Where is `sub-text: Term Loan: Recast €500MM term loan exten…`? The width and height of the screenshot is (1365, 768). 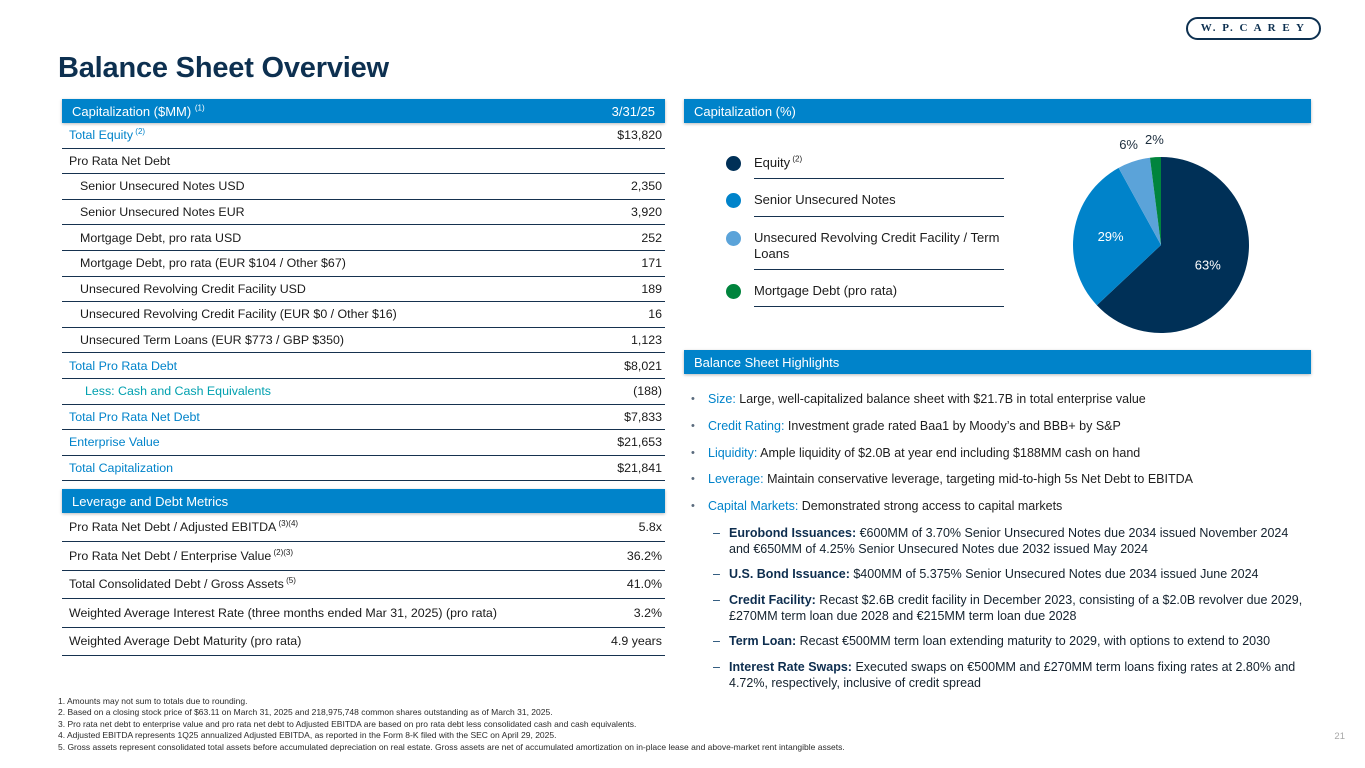 sub-text: Term Loan: Recast €500MM term loan exten… is located at coordinates (1000, 641).